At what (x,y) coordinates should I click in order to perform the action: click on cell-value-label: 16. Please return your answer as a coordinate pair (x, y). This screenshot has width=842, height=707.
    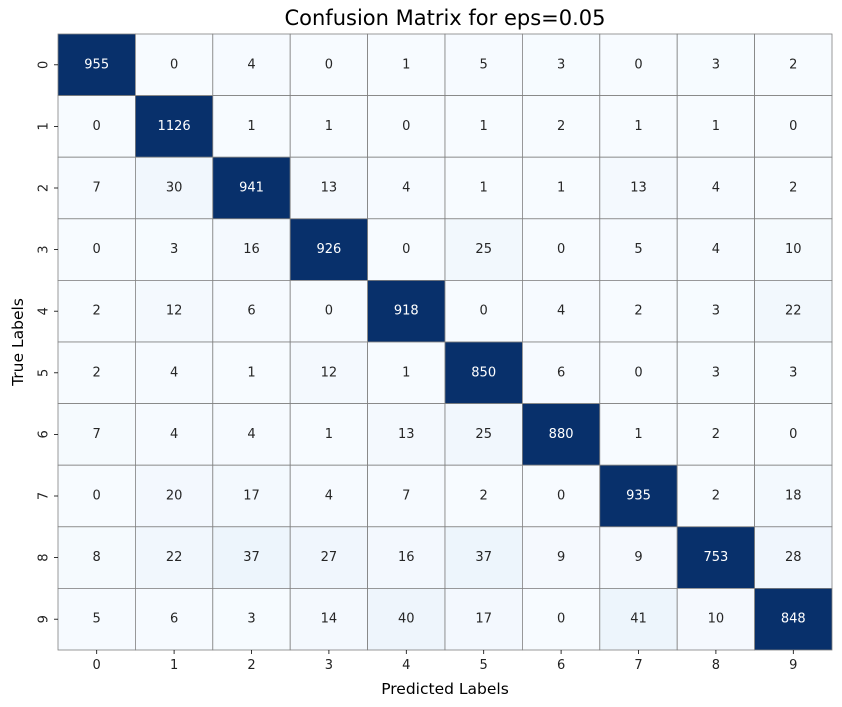
    Looking at the image, I should click on (251, 249).